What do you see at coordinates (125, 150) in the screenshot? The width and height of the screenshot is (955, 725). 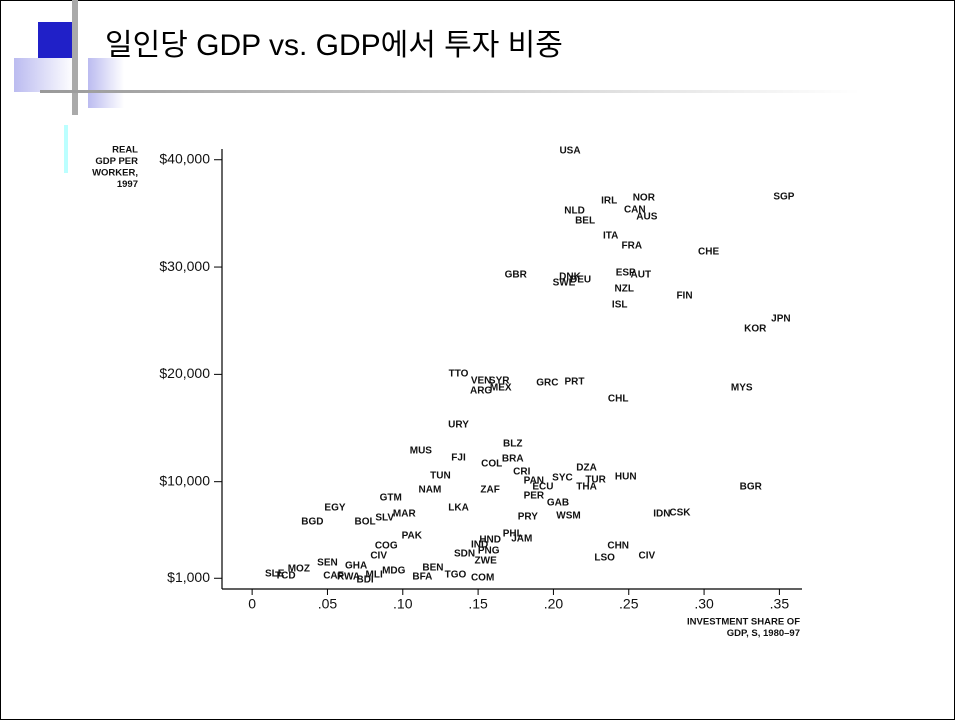 I see `y-axis-label: REAL` at bounding box center [125, 150].